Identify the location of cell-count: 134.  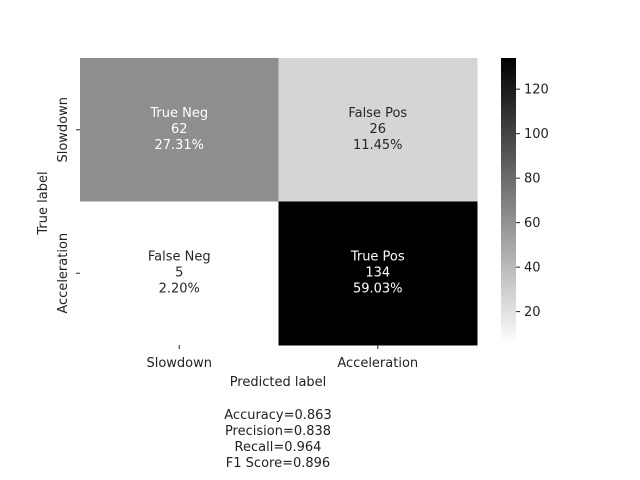
(377, 272).